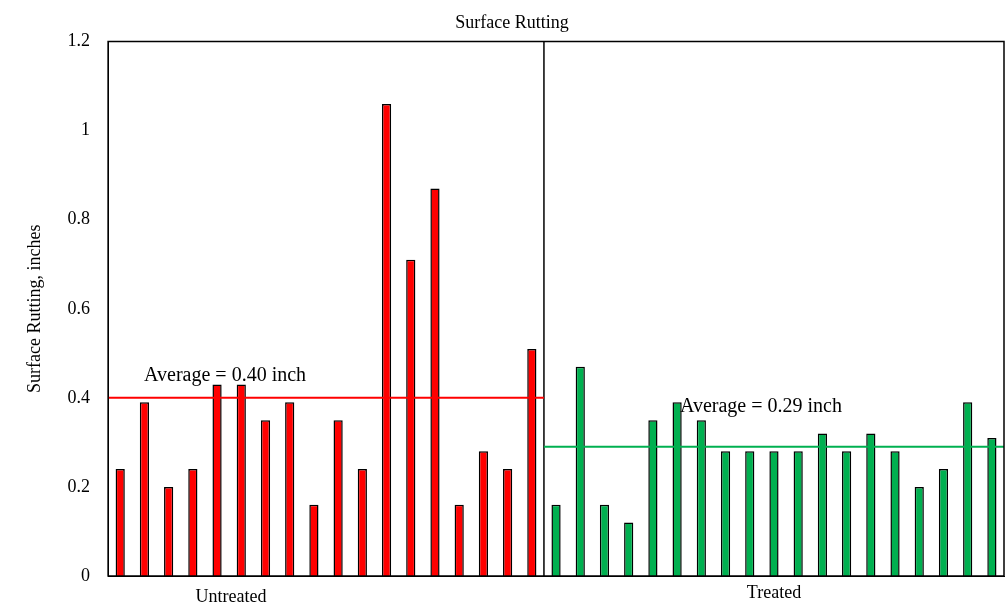 The image size is (1006, 612). Describe the element at coordinates (33, 309) in the screenshot. I see `y-axis-title: Surface Rutting, inches` at that location.